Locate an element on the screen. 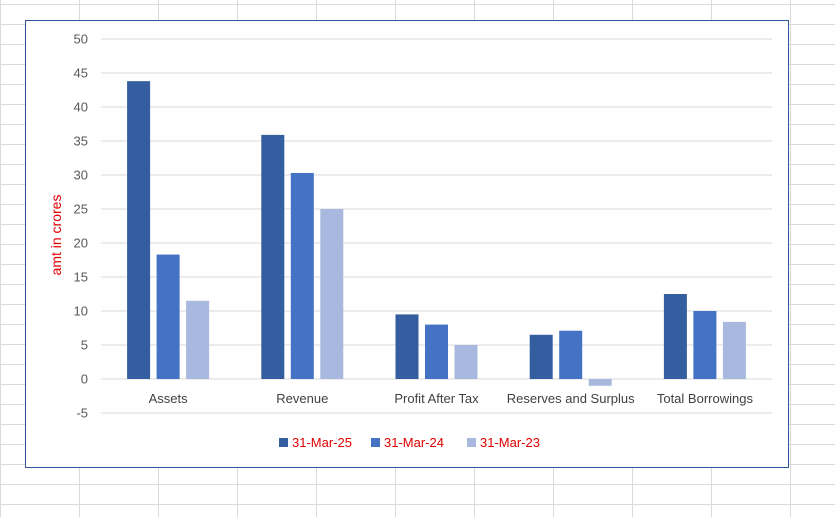 This screenshot has width=835, height=517. legend-label: 31-Mar-25 is located at coordinates (322, 442).